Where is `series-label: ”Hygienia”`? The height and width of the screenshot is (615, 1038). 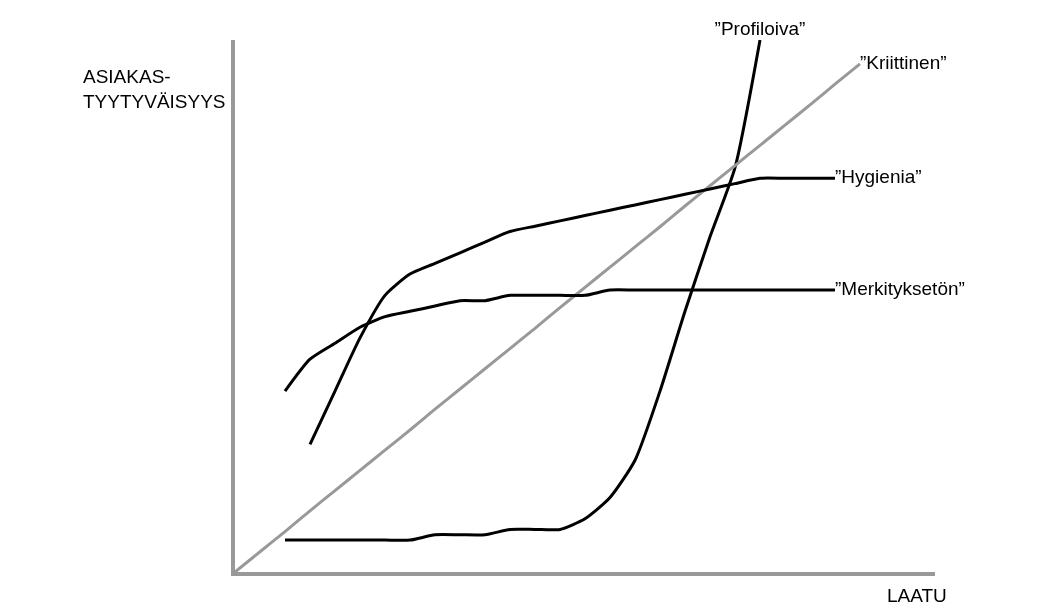
series-label: ”Hygienia” is located at coordinates (878, 177).